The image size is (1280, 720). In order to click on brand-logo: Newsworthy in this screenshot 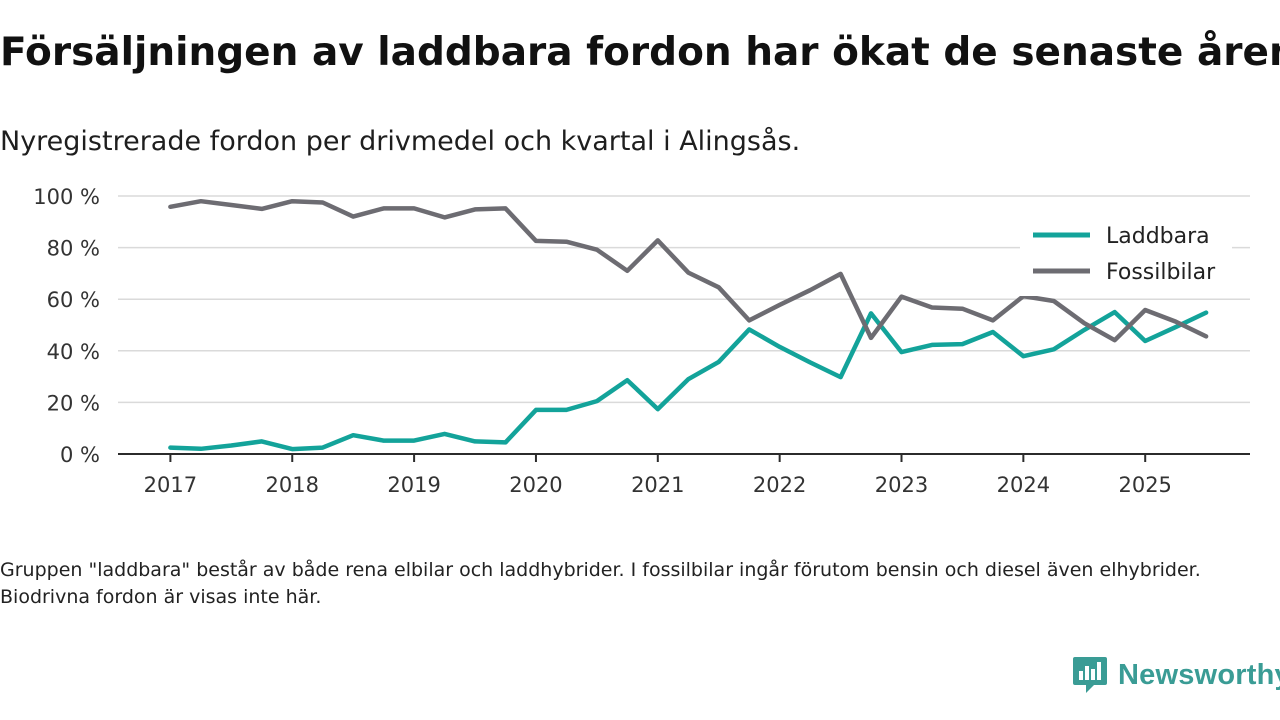, I will do `click(1176, 675)`.